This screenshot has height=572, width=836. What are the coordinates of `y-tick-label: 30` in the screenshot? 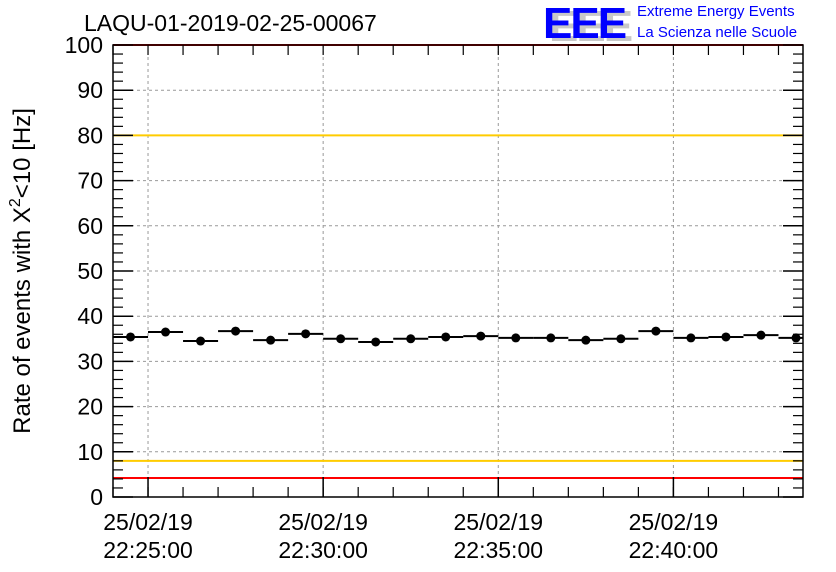 It's located at (90, 361).